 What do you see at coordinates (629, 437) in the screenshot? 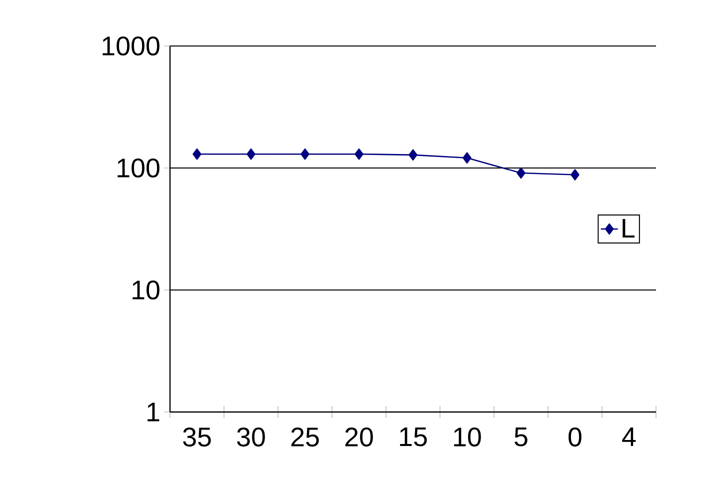
I see `x-tick-label: 4` at bounding box center [629, 437].